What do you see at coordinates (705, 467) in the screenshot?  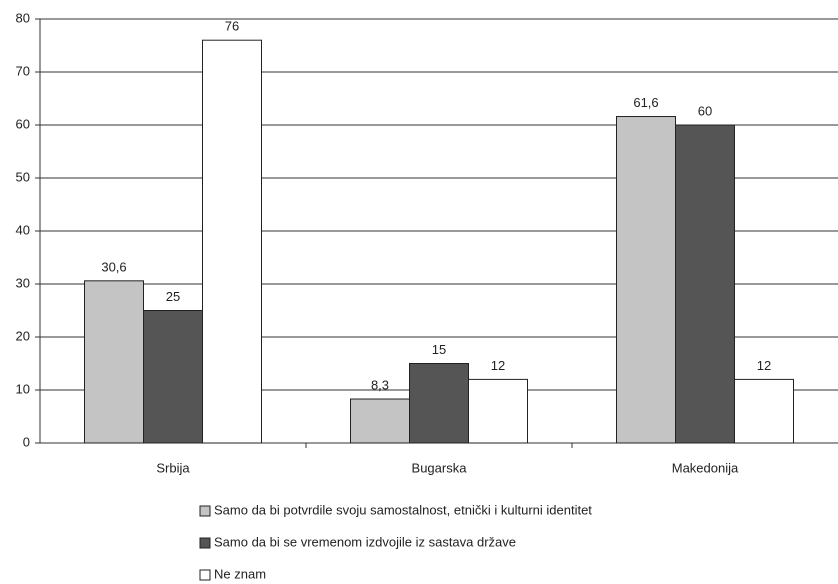 I see `x-tick-label: Makedonija` at bounding box center [705, 467].